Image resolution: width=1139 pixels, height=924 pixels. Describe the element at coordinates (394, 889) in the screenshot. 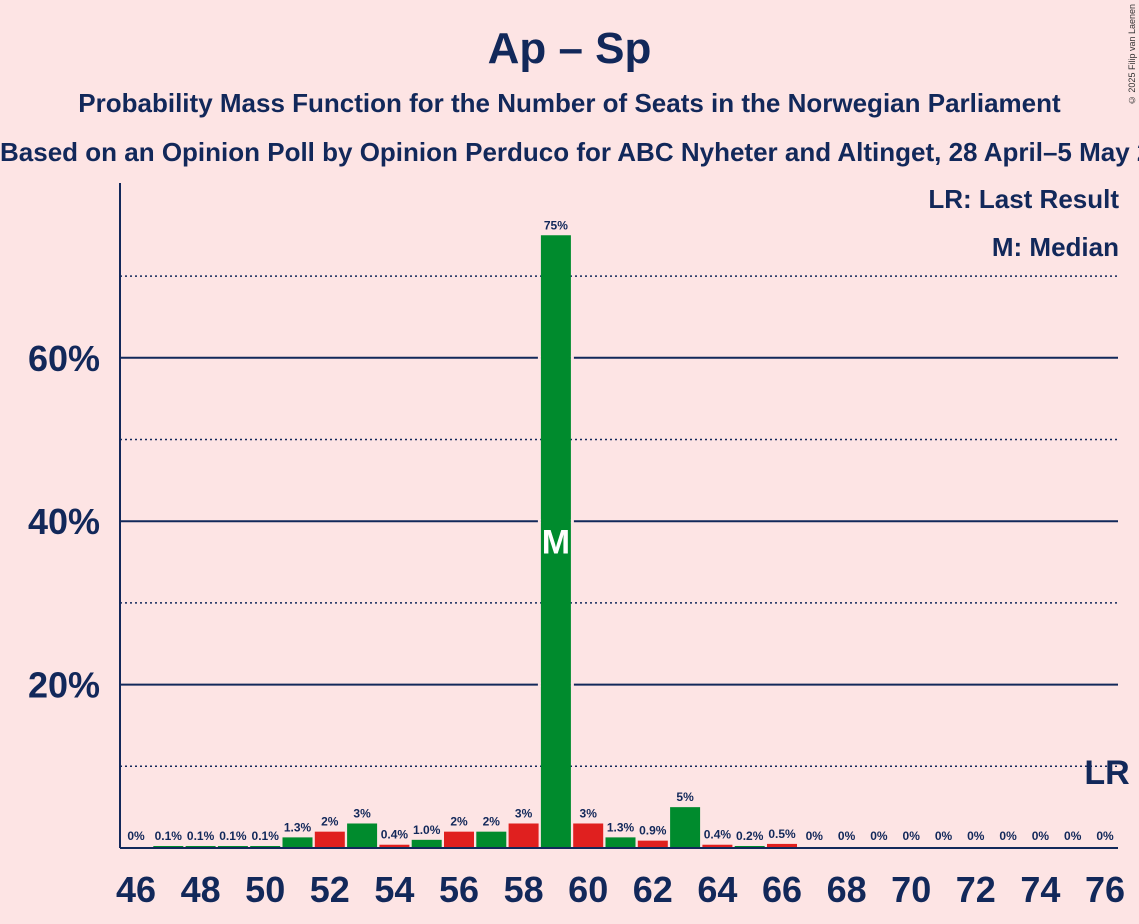

I see `x-tick-label: 54` at that location.